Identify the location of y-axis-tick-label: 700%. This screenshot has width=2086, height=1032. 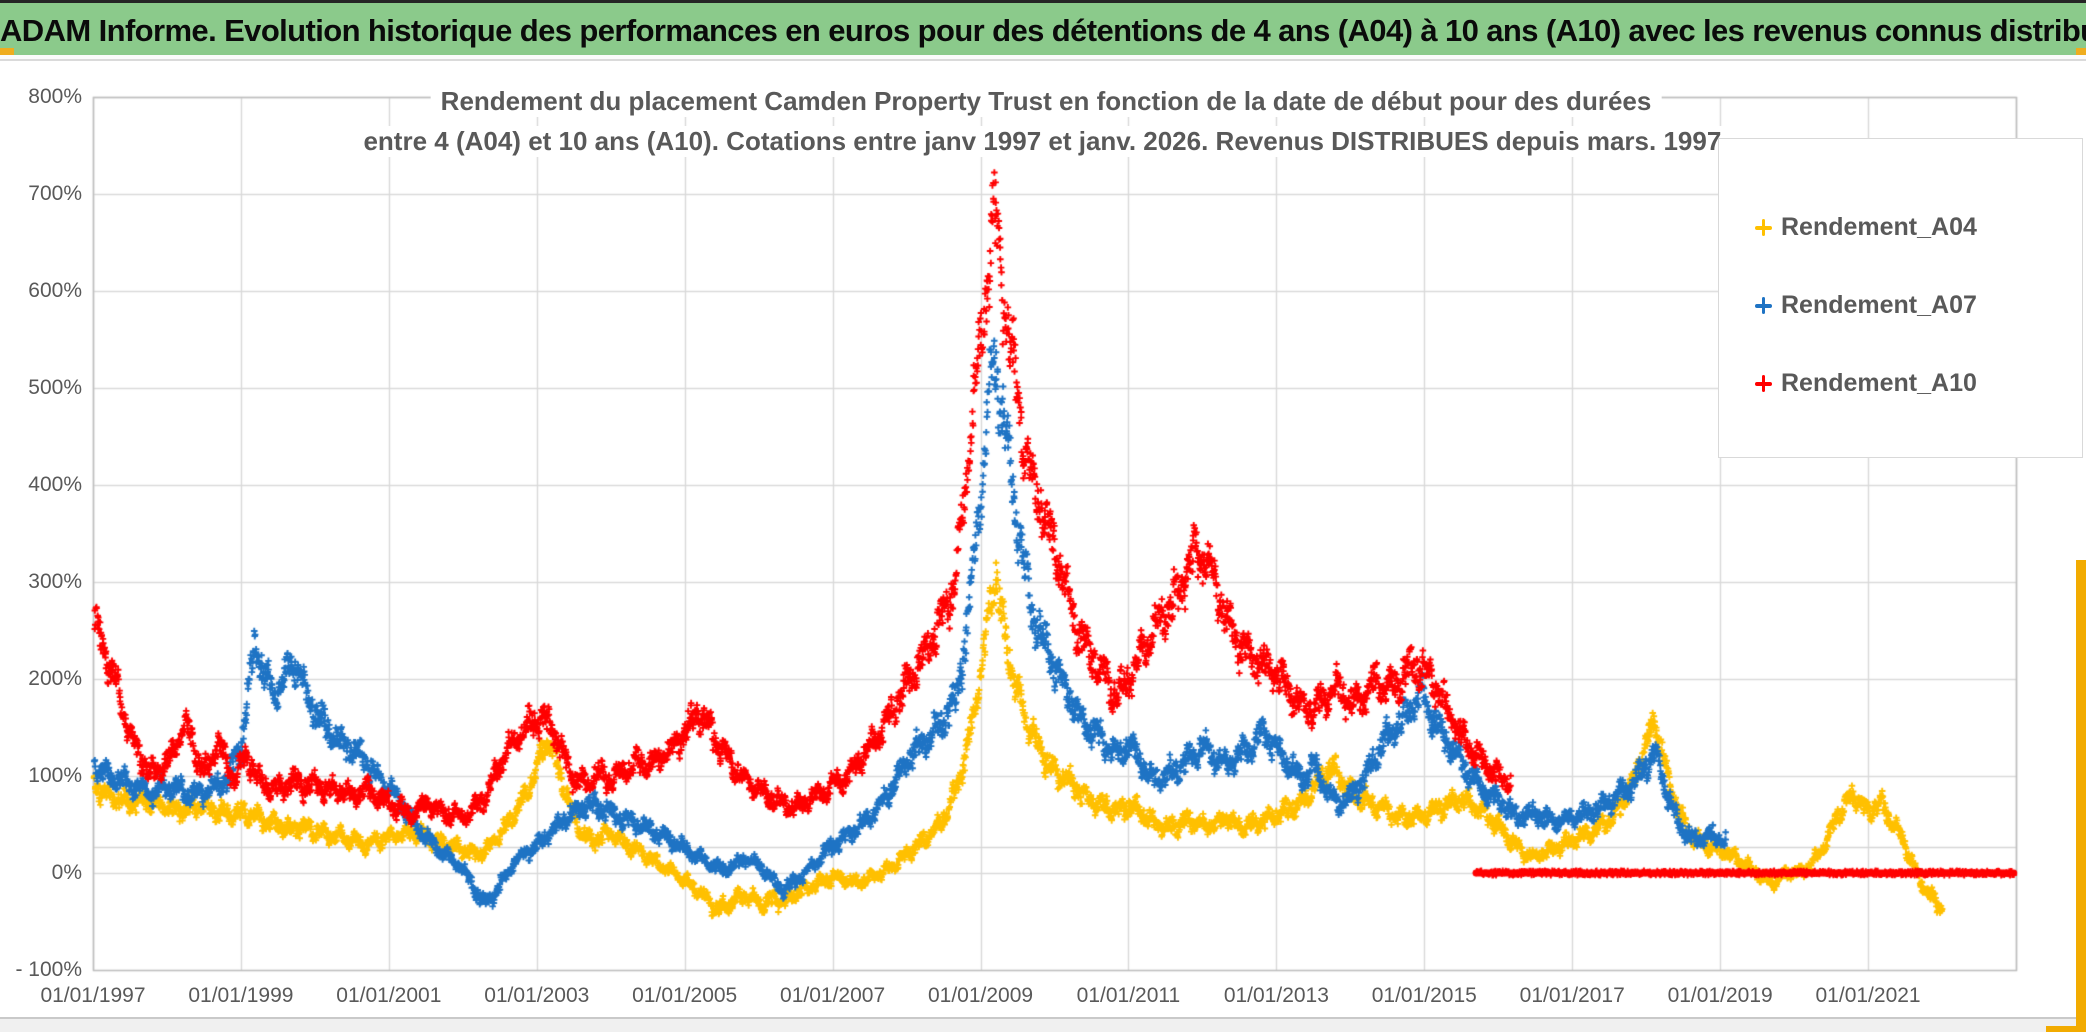
(55, 193).